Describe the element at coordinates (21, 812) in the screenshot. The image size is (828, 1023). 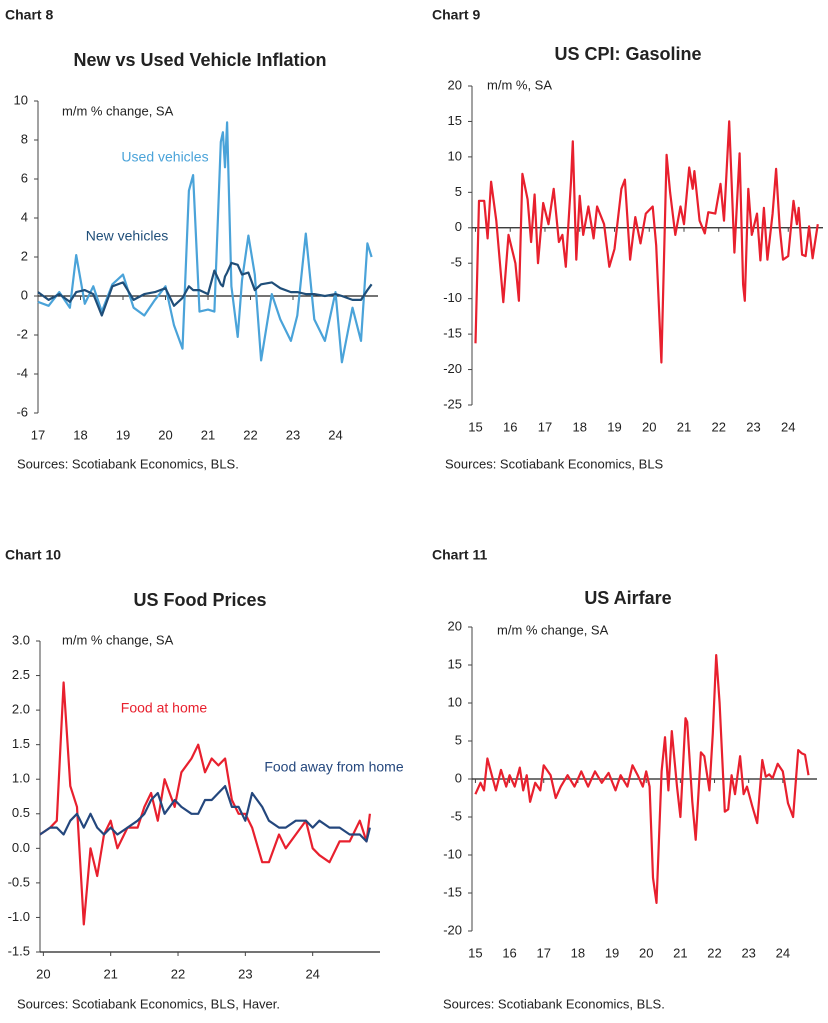
I see `y-tick-label: 0.5` at that location.